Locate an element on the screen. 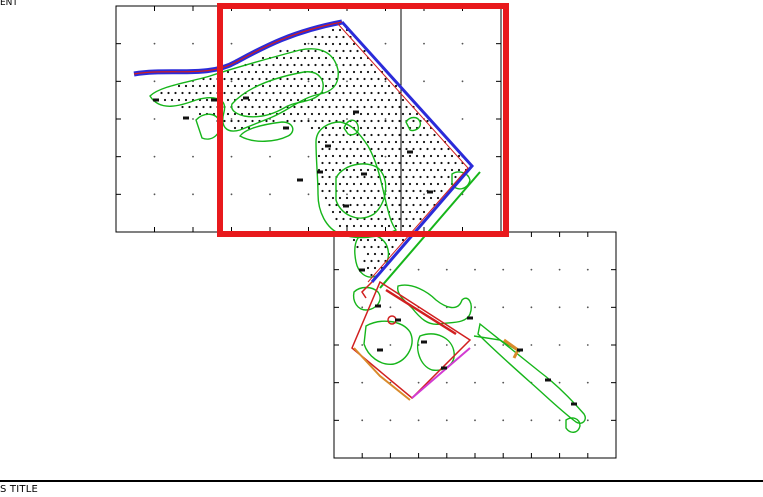  title-strip is located at coordinates (381, 488).